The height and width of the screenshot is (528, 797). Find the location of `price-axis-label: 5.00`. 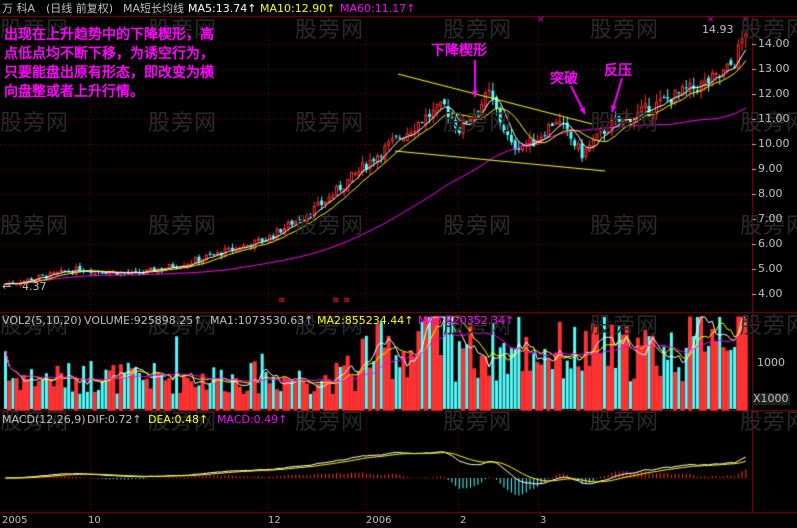

price-axis-label: 5.00 is located at coordinates (770, 268).